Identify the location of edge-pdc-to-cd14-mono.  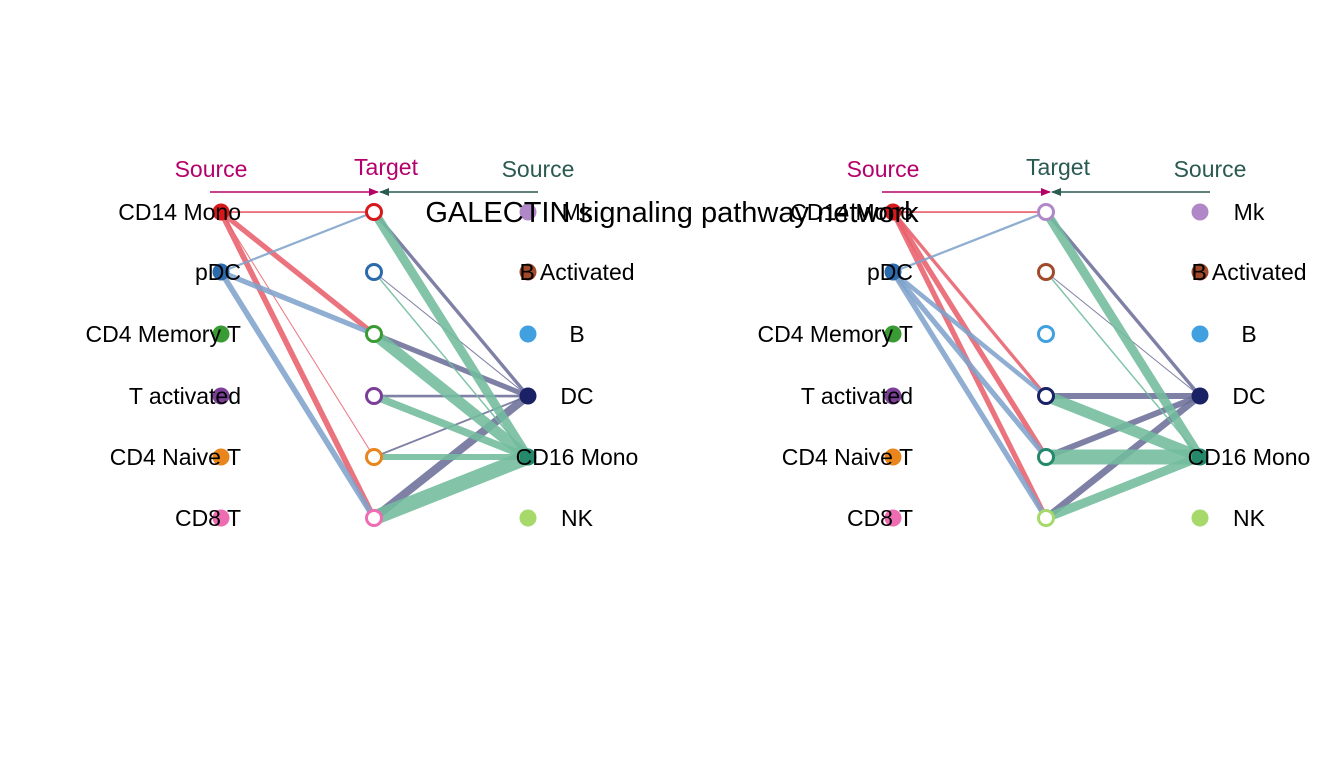
(297, 242).